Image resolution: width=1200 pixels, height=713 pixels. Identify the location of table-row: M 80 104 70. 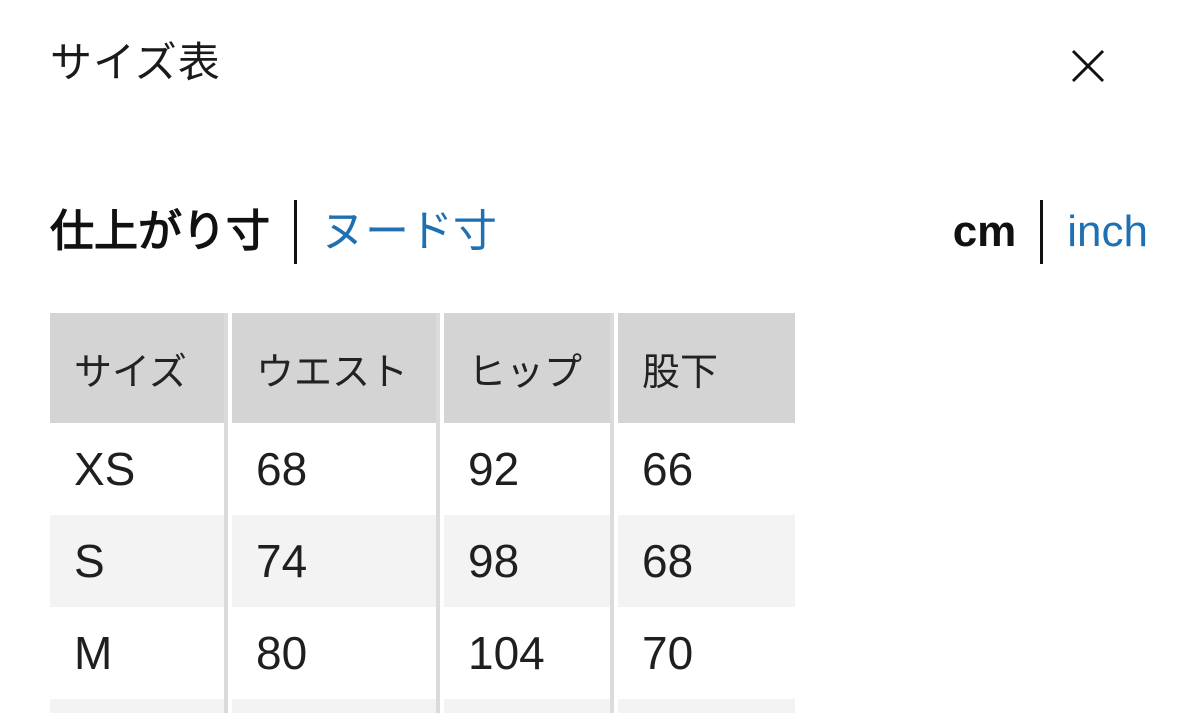
(422, 653).